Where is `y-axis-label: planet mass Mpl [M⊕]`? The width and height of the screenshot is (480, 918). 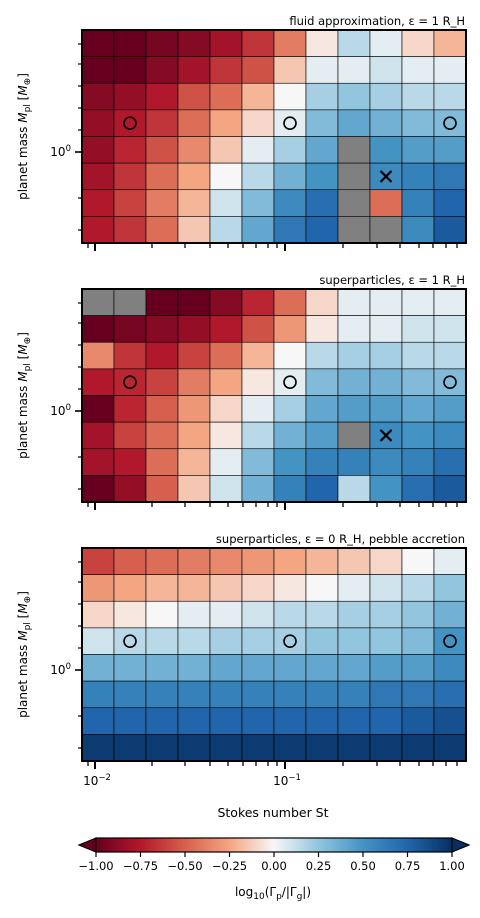
y-axis-label: planet mass Mpl [M⊕] is located at coordinates (24, 136).